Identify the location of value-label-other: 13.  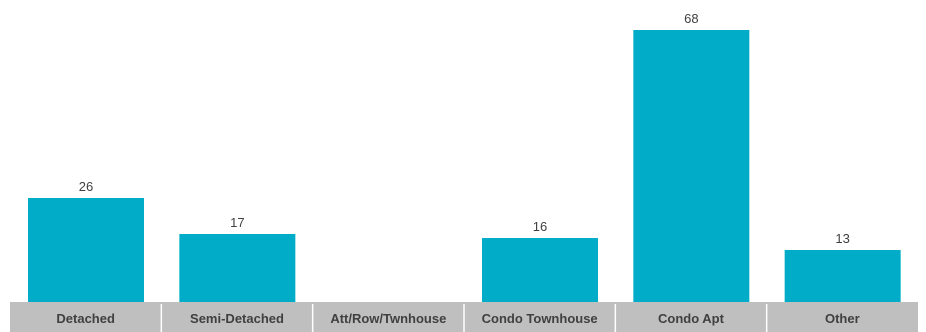
(842, 238).